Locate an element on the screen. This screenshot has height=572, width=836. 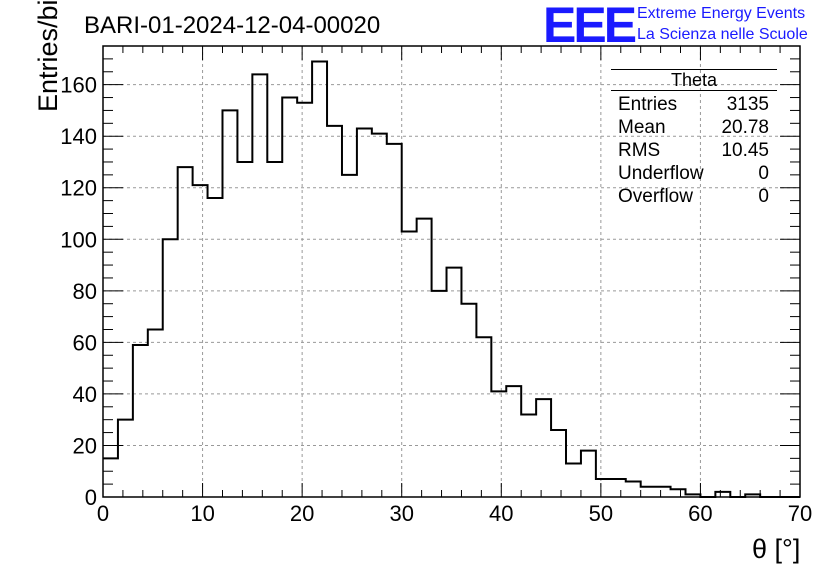
logo-line-1: Extreme Energy Events is located at coordinates (721, 13).